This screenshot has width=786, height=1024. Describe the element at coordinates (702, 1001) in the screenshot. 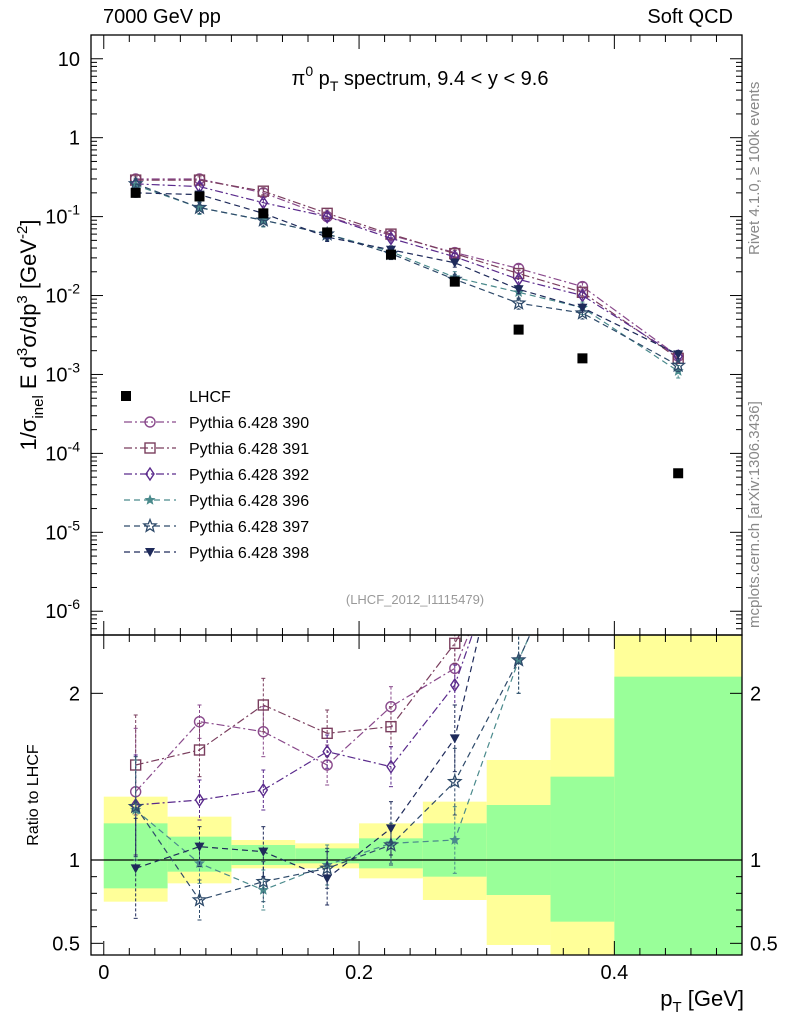

I see `x-axis-label: pT [GeV]` at that location.